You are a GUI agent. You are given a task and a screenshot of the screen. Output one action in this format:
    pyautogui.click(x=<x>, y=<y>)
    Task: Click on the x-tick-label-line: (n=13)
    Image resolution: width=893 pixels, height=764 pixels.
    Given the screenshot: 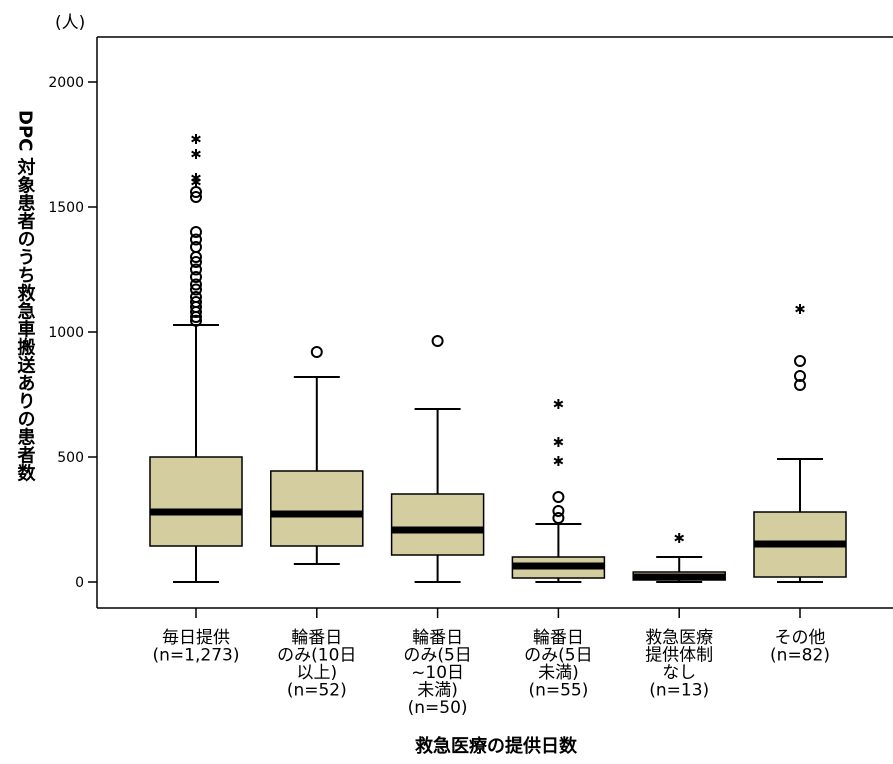 What is the action you would take?
    pyautogui.click(x=679, y=691)
    